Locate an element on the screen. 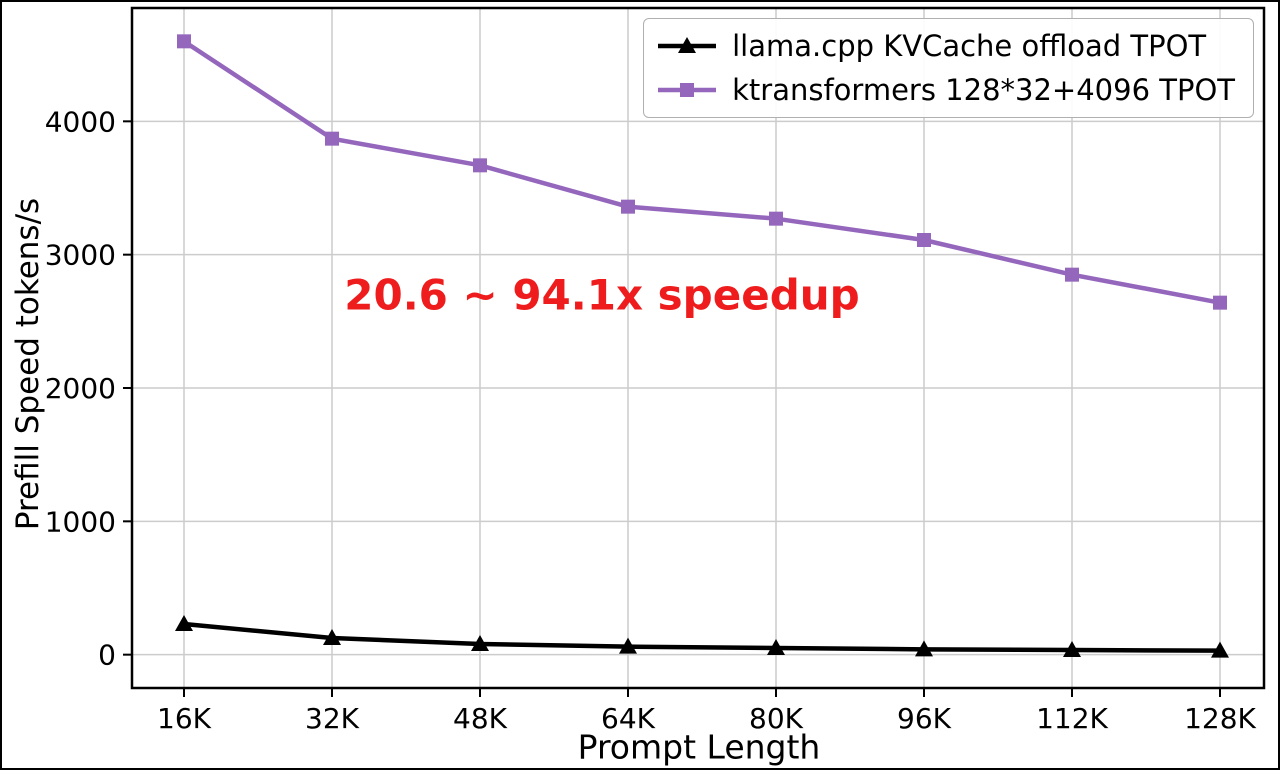 This screenshot has height=770, width=1280. y-tick-label: 2000 is located at coordinates (80, 388).